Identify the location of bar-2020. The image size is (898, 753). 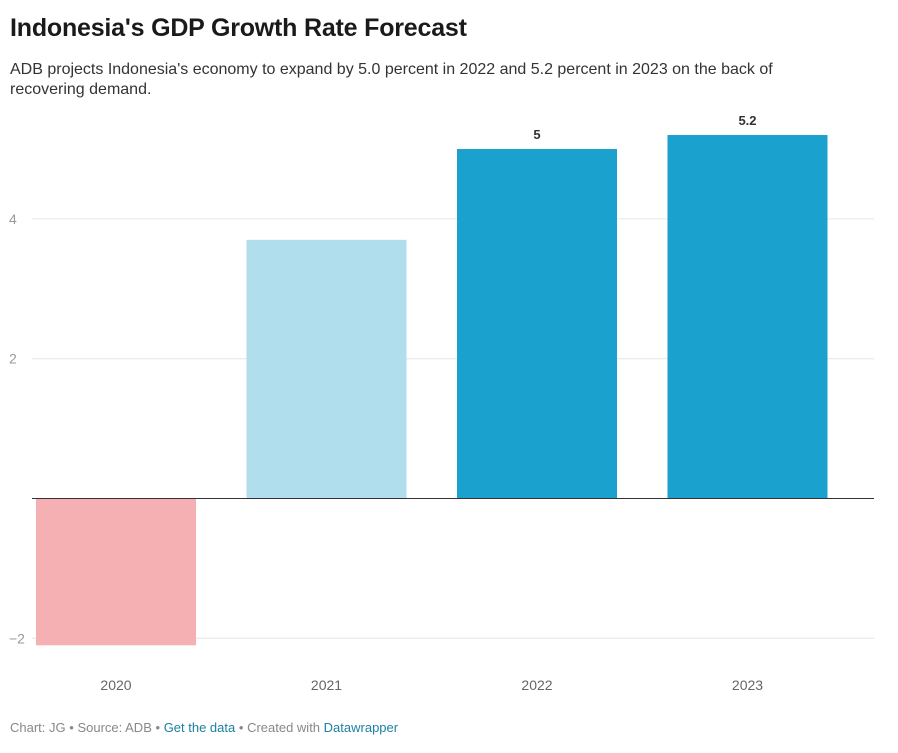
(116, 572).